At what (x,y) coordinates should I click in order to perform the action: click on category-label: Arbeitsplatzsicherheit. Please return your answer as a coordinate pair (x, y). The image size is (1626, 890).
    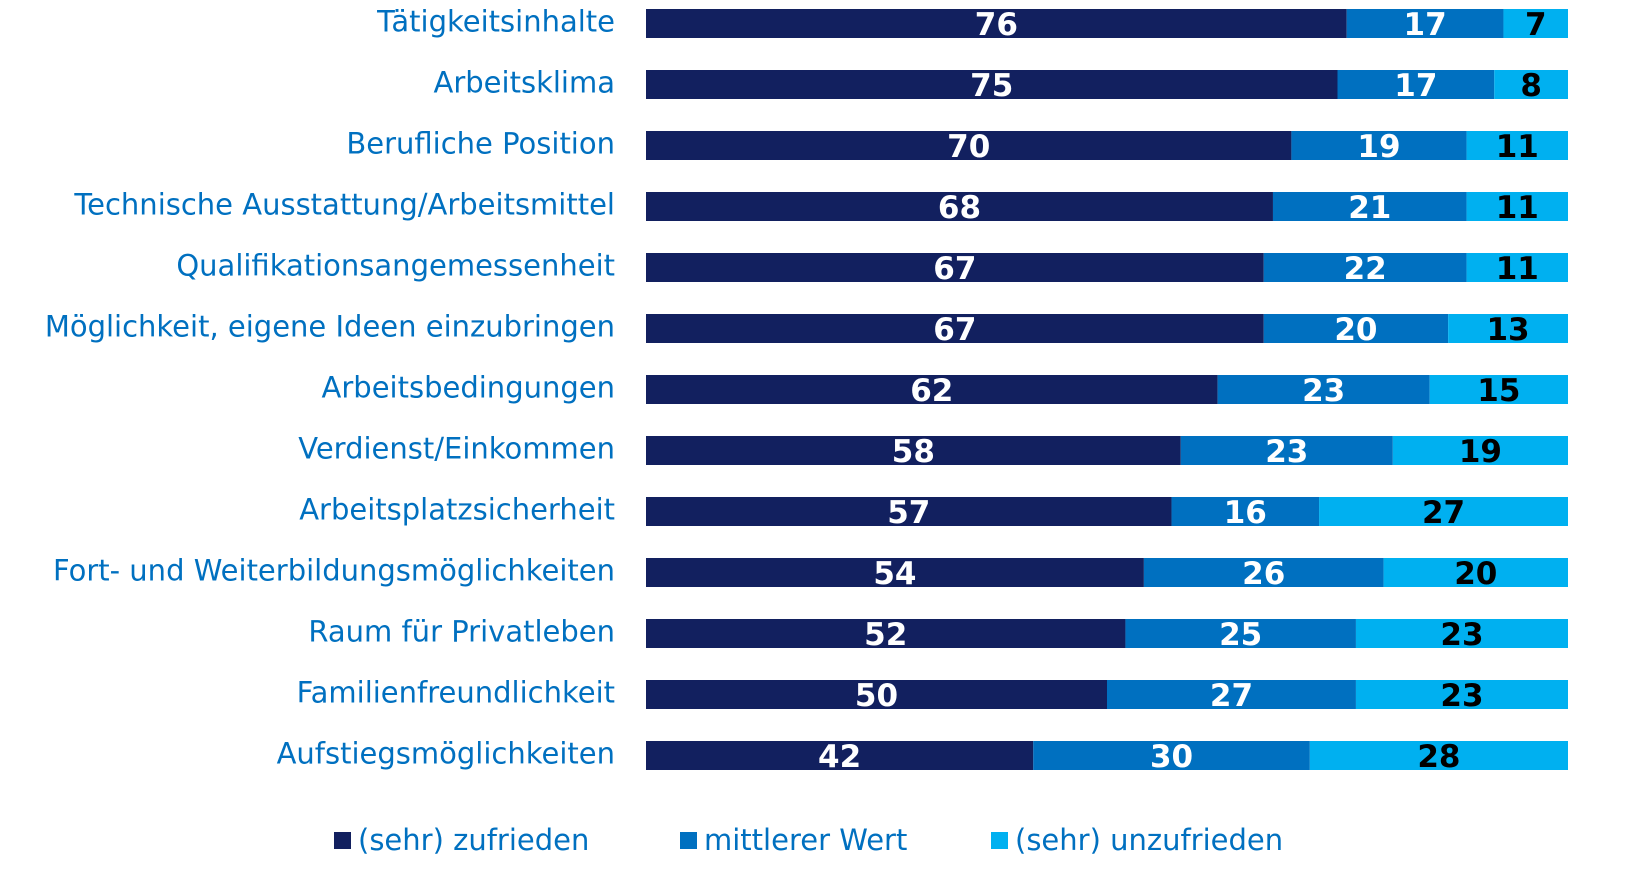
    Looking at the image, I should click on (457, 510).